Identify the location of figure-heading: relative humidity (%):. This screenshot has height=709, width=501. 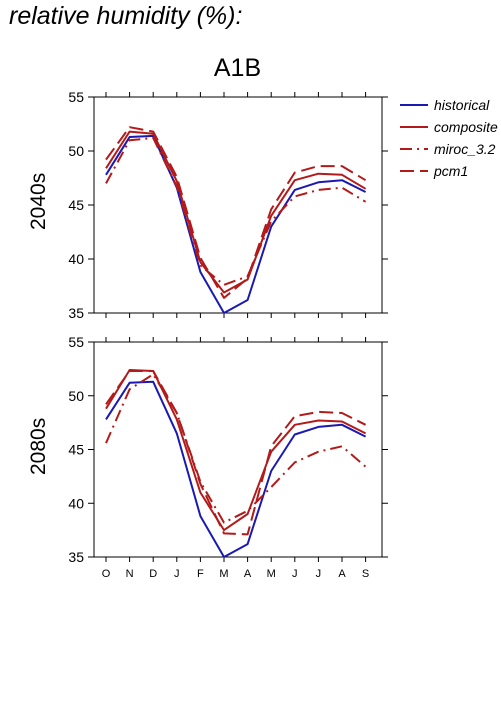
(126, 16).